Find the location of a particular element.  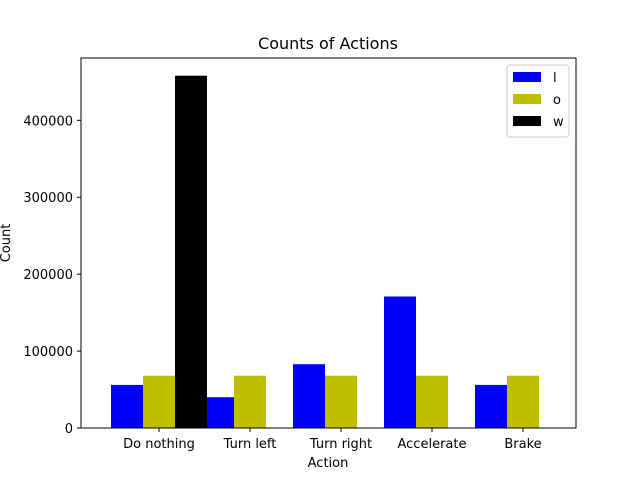

legend: low is located at coordinates (538, 101).